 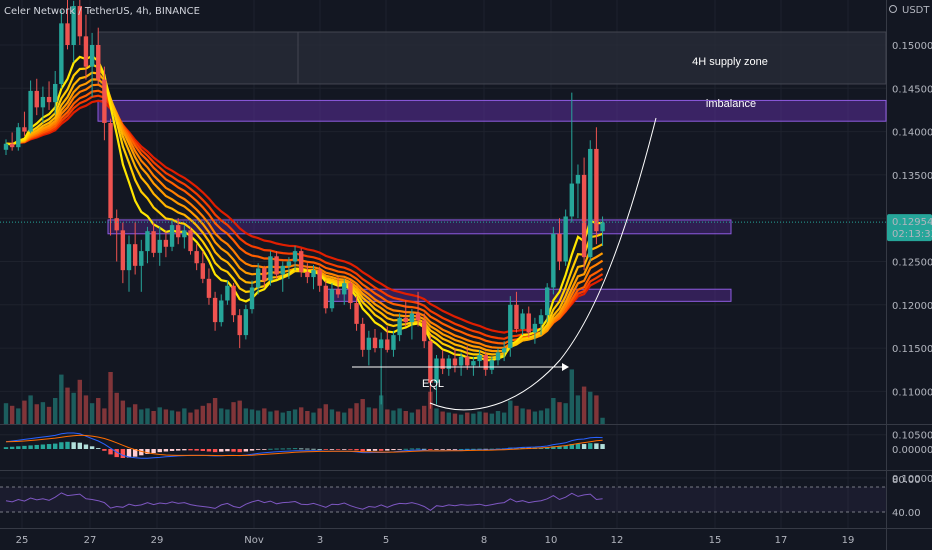 I want to click on currency-circle-icon, so click(x=893, y=9).